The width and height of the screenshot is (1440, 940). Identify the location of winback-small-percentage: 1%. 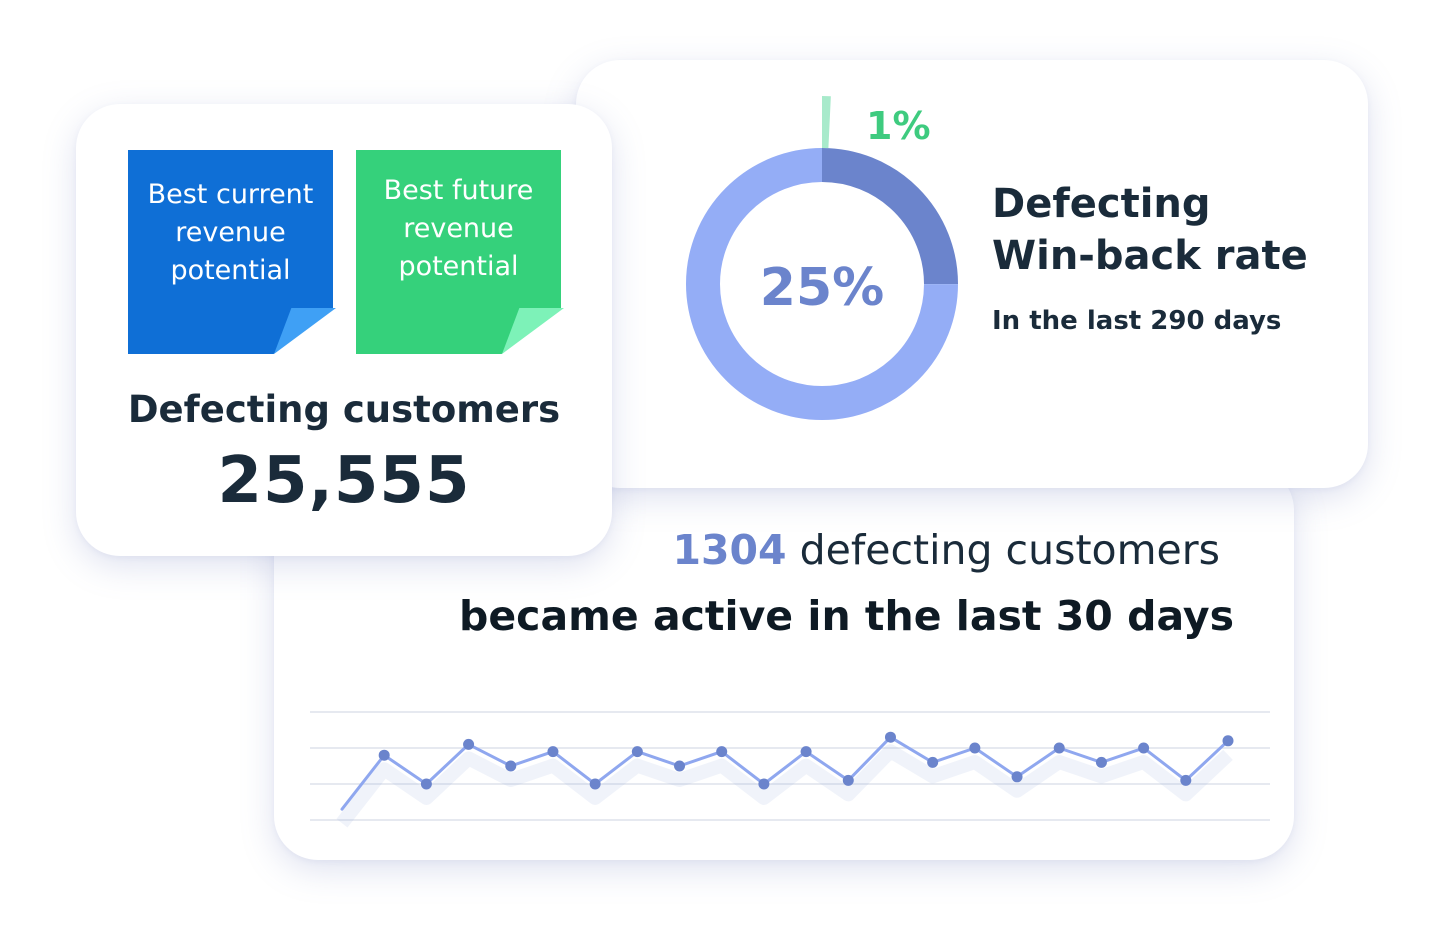
(898, 126).